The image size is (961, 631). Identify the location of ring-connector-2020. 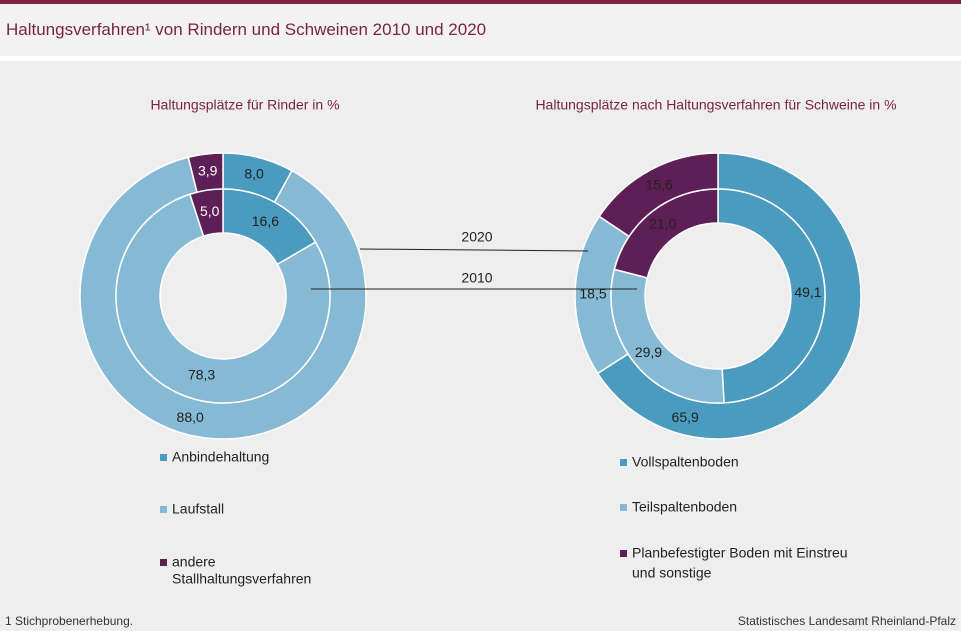
(474, 250).